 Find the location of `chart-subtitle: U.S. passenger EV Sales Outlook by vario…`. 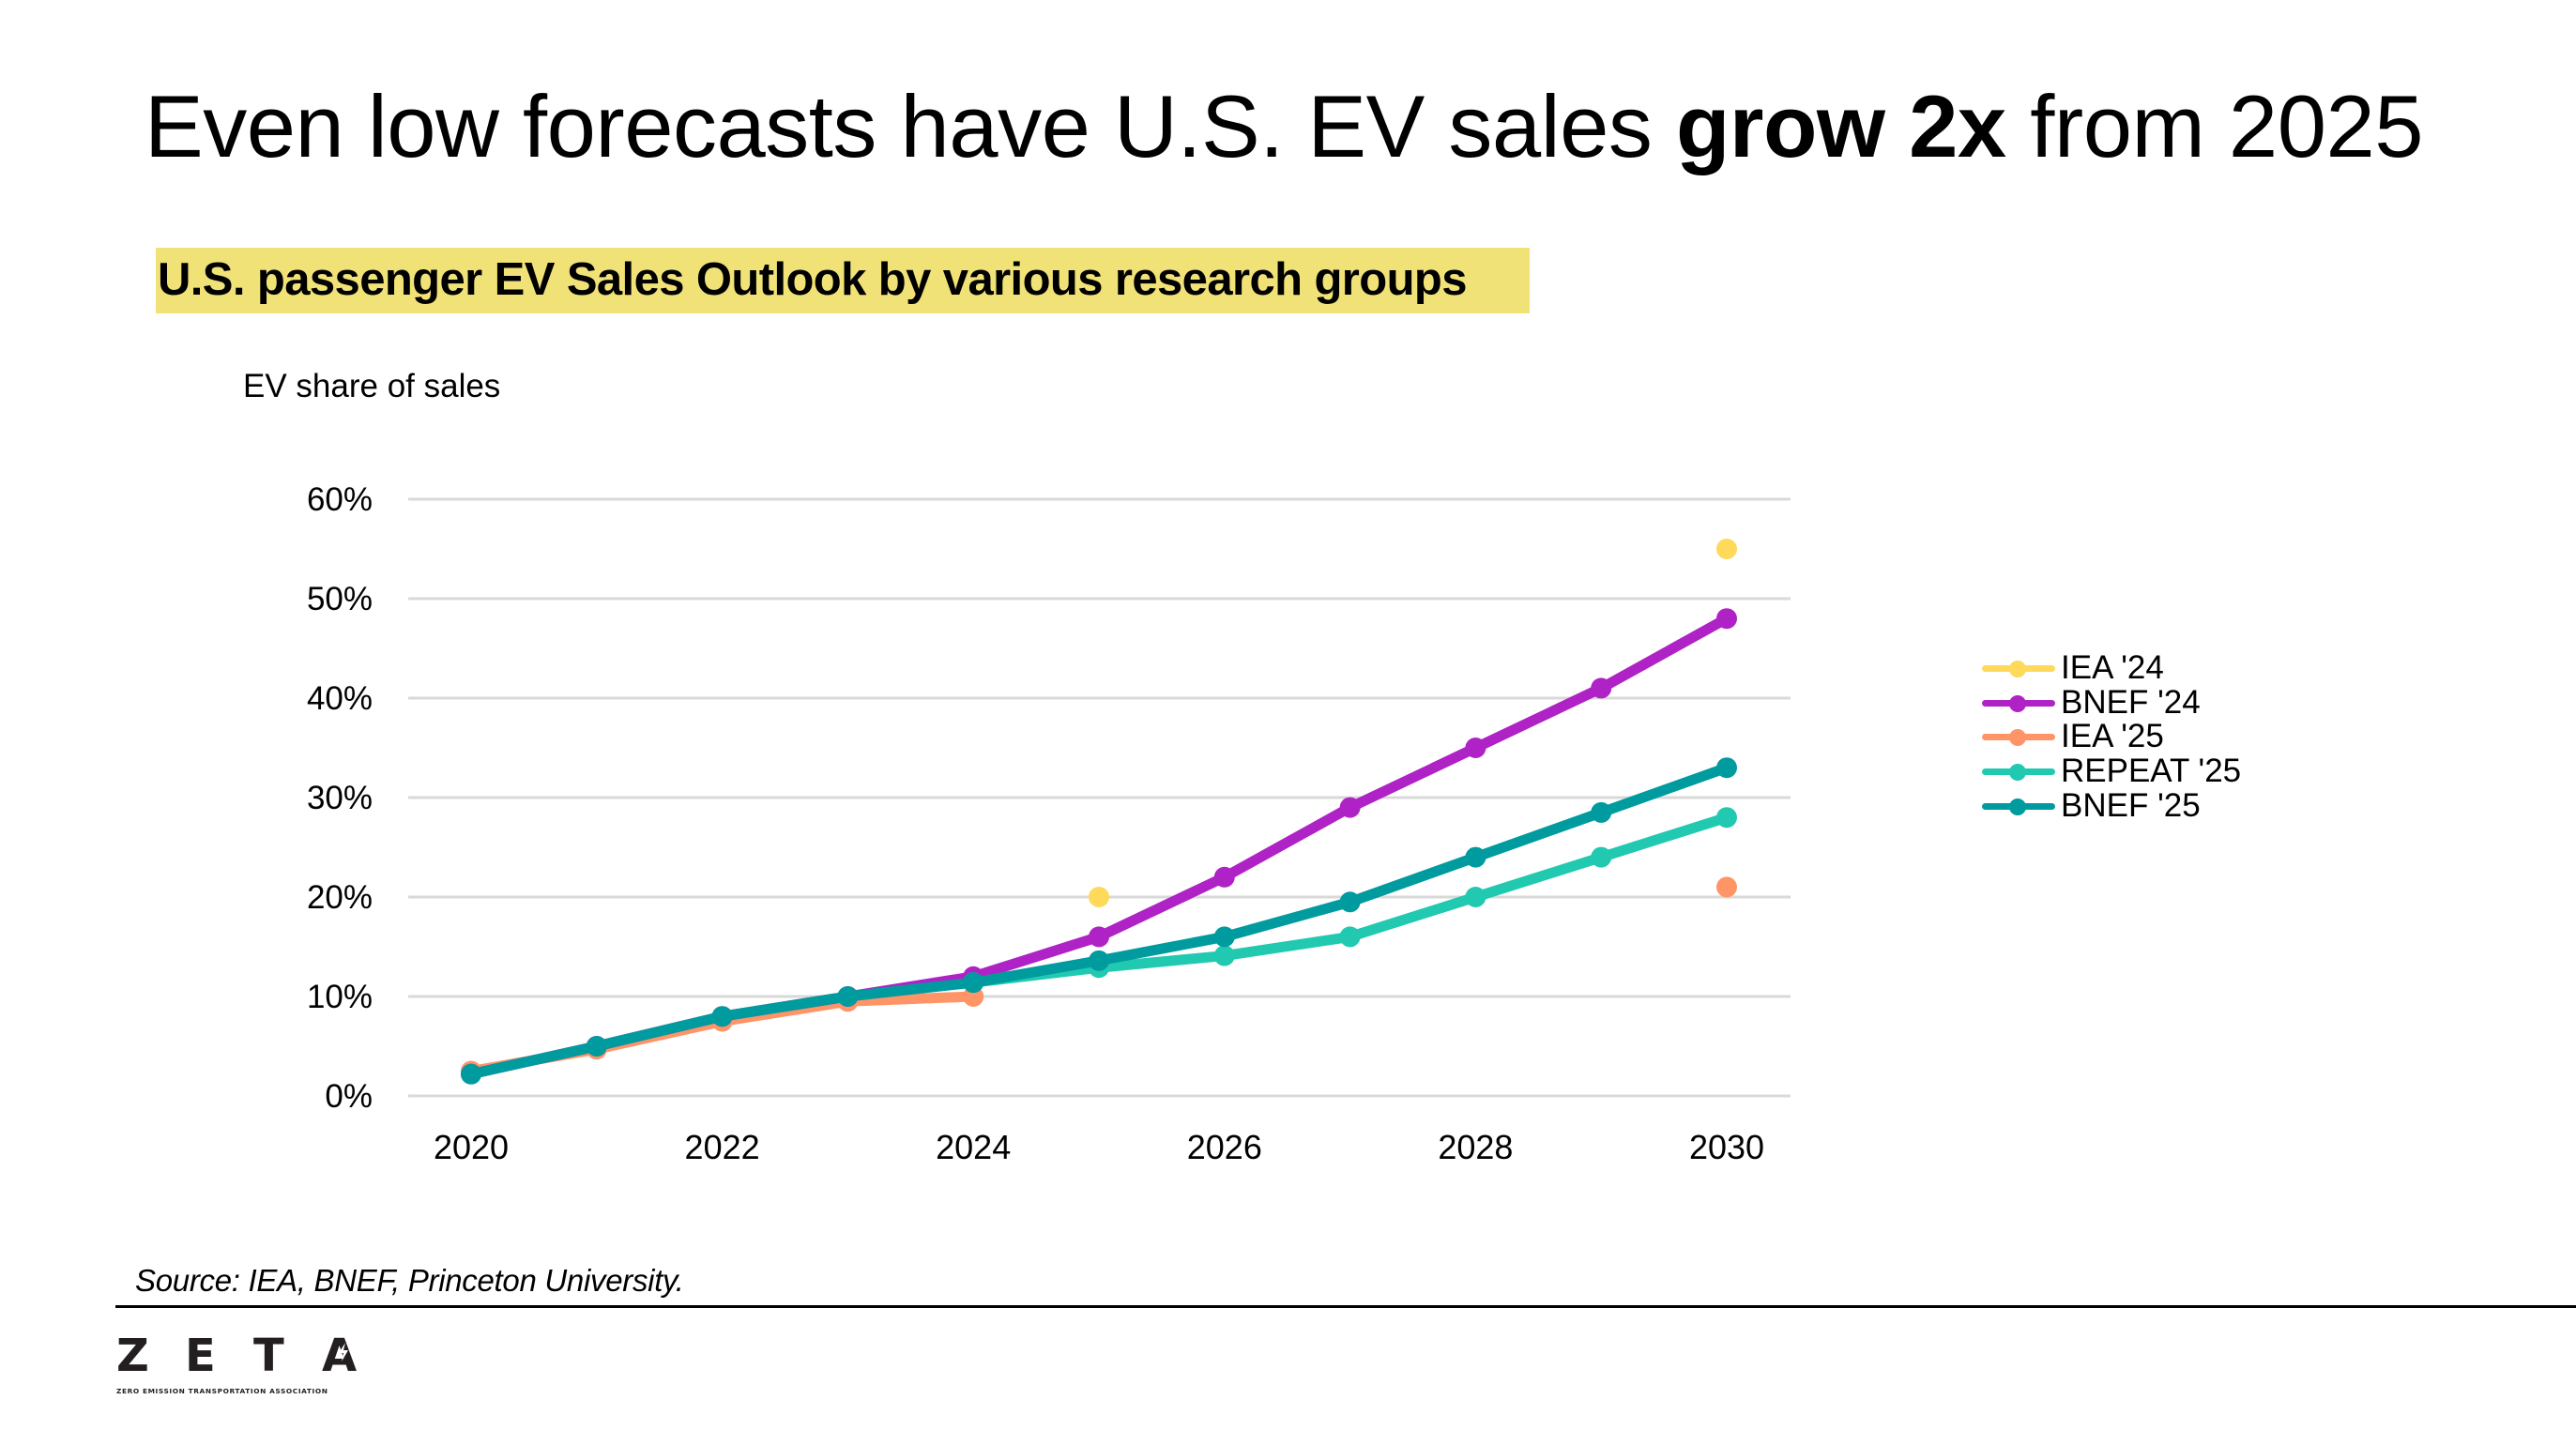

chart-subtitle: U.S. passenger EV Sales Outlook by vario… is located at coordinates (812, 279).